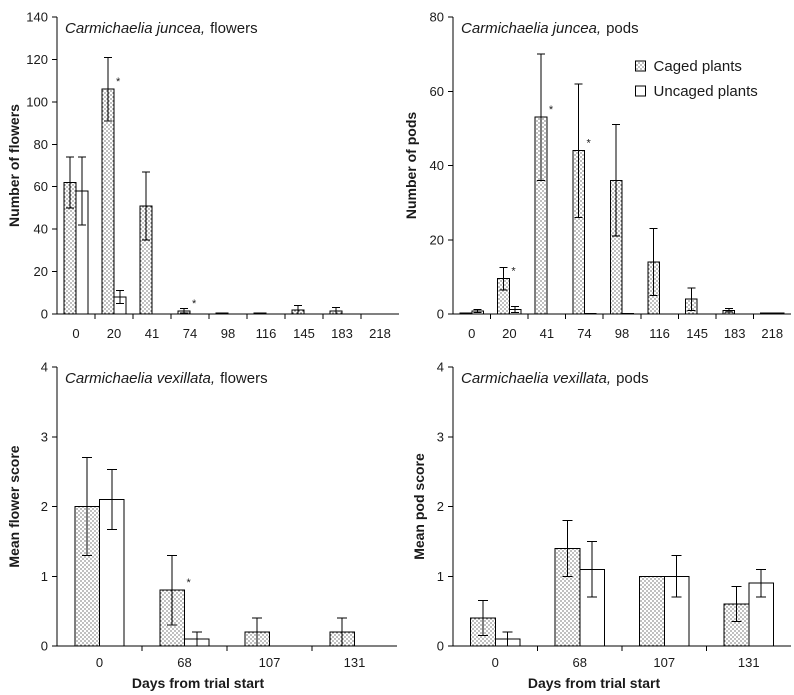 This screenshot has height=695, width=794. Describe the element at coordinates (190, 333) in the screenshot. I see `x-tick-label: 74` at that location.